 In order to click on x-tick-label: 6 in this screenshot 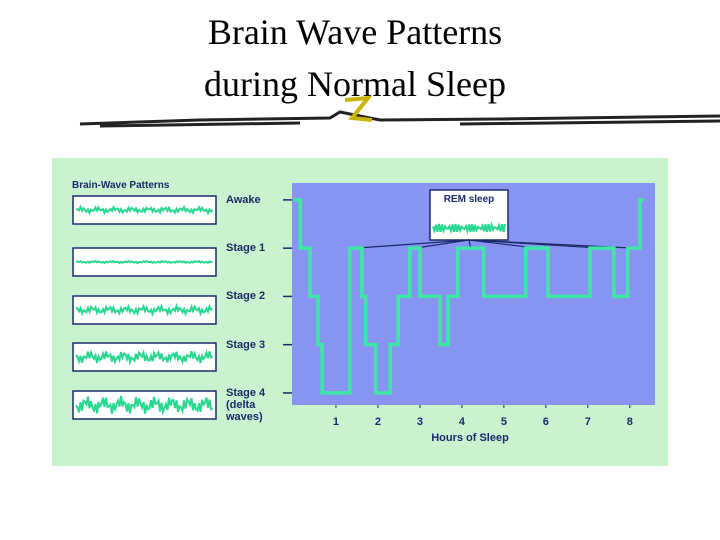, I will do `click(545, 422)`.